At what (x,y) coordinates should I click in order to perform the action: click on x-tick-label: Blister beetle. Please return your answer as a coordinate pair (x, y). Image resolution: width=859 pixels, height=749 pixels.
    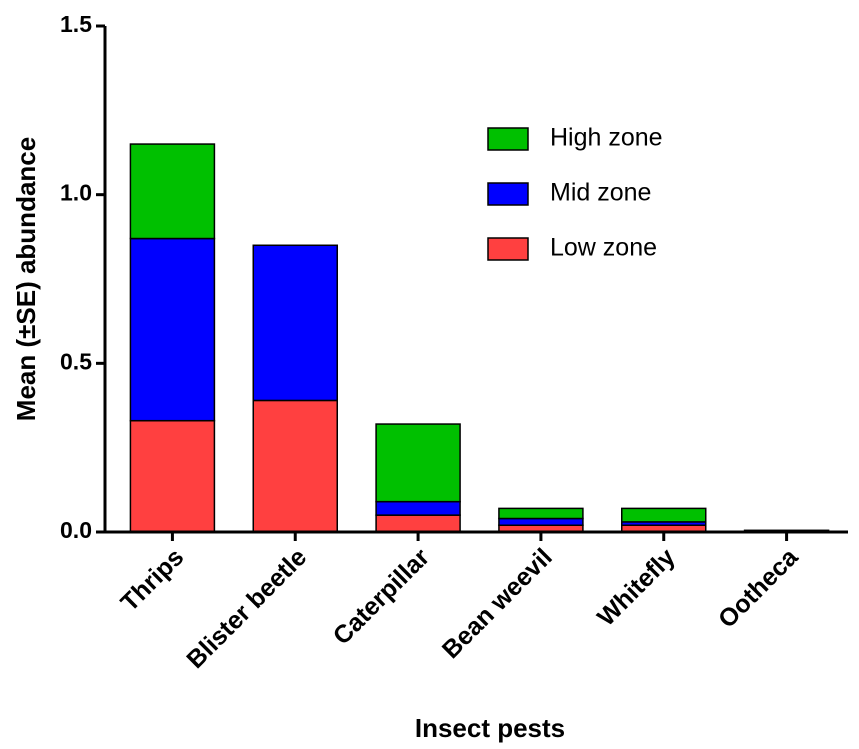
    Looking at the image, I should click on (246, 608).